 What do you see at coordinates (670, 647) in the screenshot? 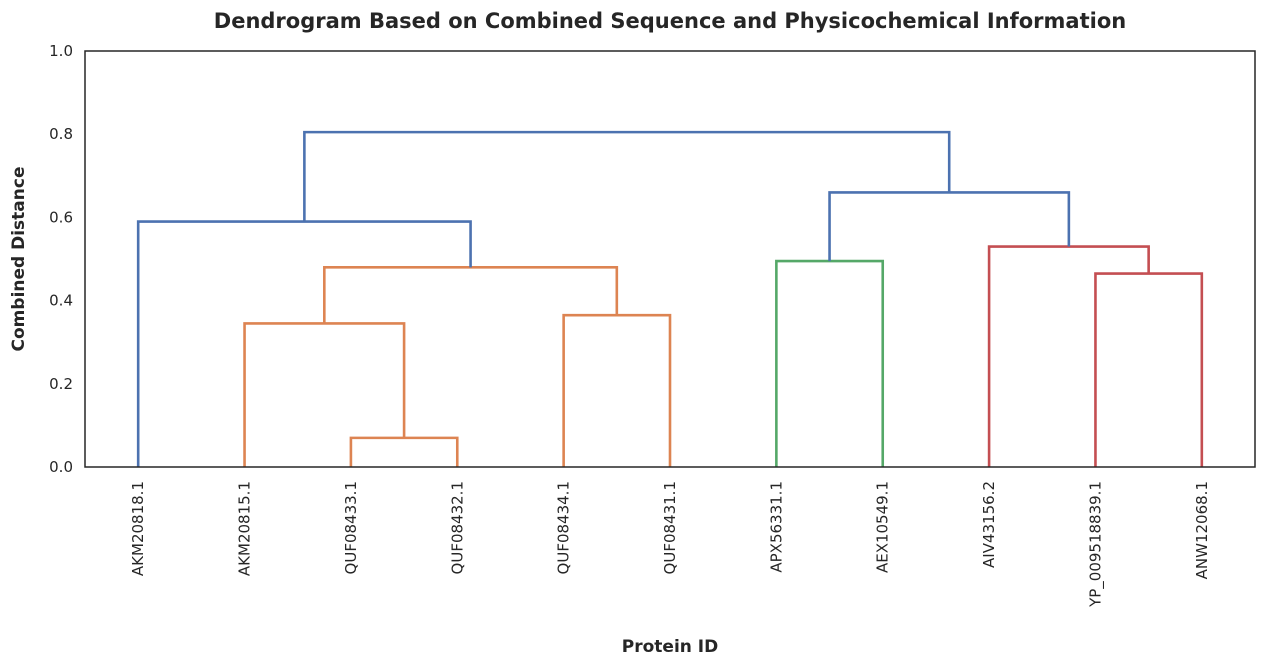
I see `x-axis-label: Protein ID` at bounding box center [670, 647].